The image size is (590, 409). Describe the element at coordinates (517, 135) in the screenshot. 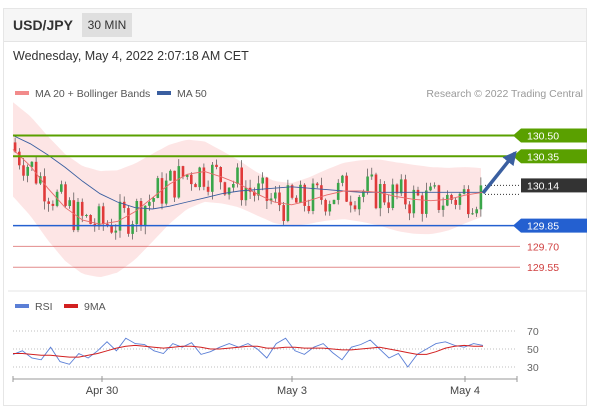

I see `level-resistance-tag-pointer` at that location.